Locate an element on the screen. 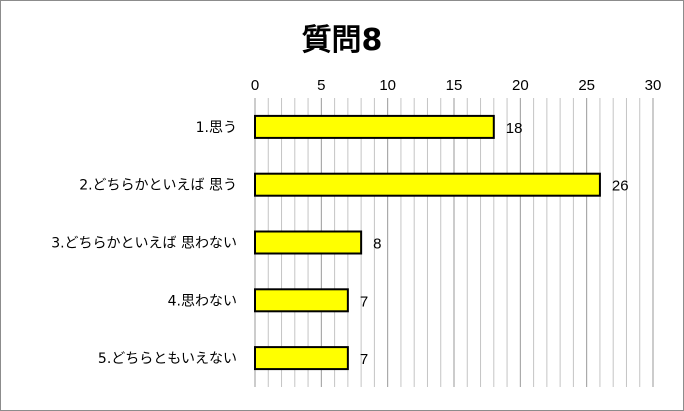 The width and height of the screenshot is (684, 411). chart-title: 質問8 is located at coordinates (342, 40).